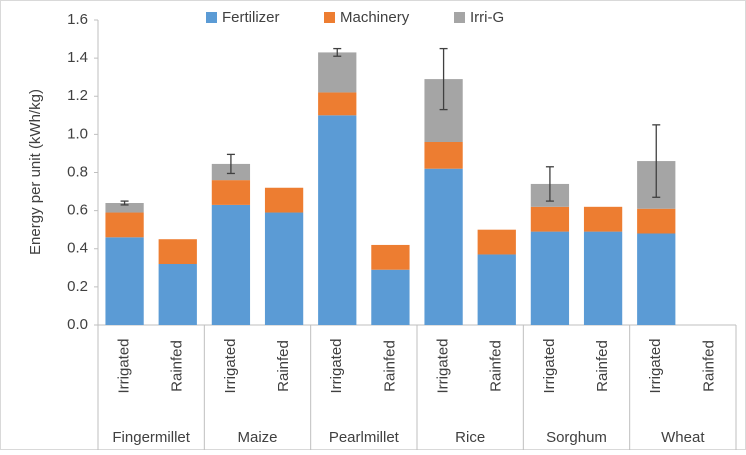  What do you see at coordinates (683, 437) in the screenshot?
I see `group-label: Wheat` at bounding box center [683, 437].